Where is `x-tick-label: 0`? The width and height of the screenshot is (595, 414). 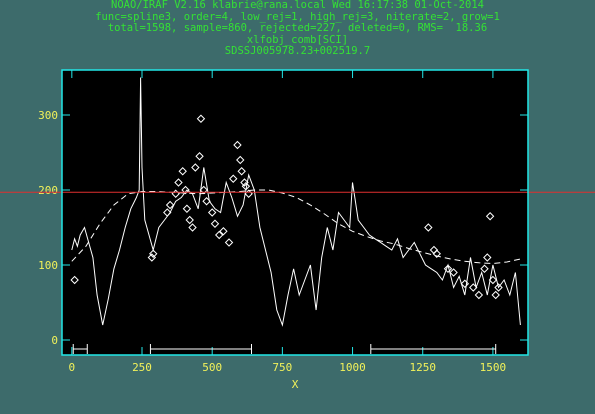 x-tick-label: 0 is located at coordinates (72, 367).